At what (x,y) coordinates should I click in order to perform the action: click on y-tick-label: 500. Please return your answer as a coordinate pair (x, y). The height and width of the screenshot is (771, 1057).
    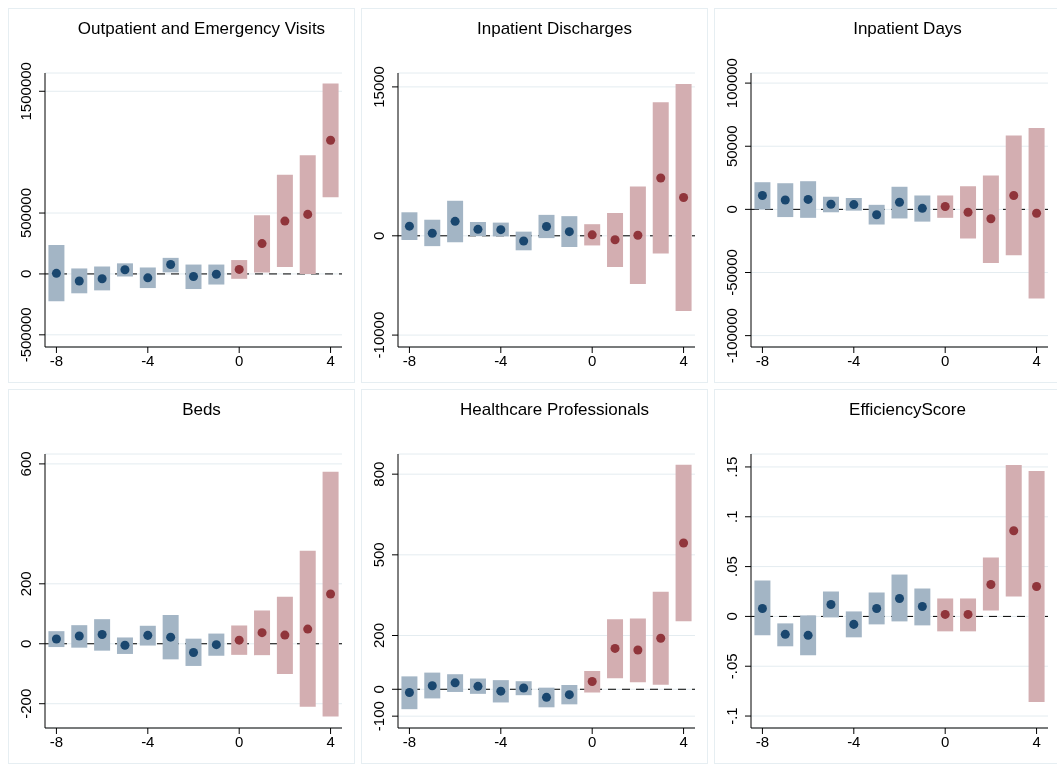
    Looking at the image, I should click on (378, 555).